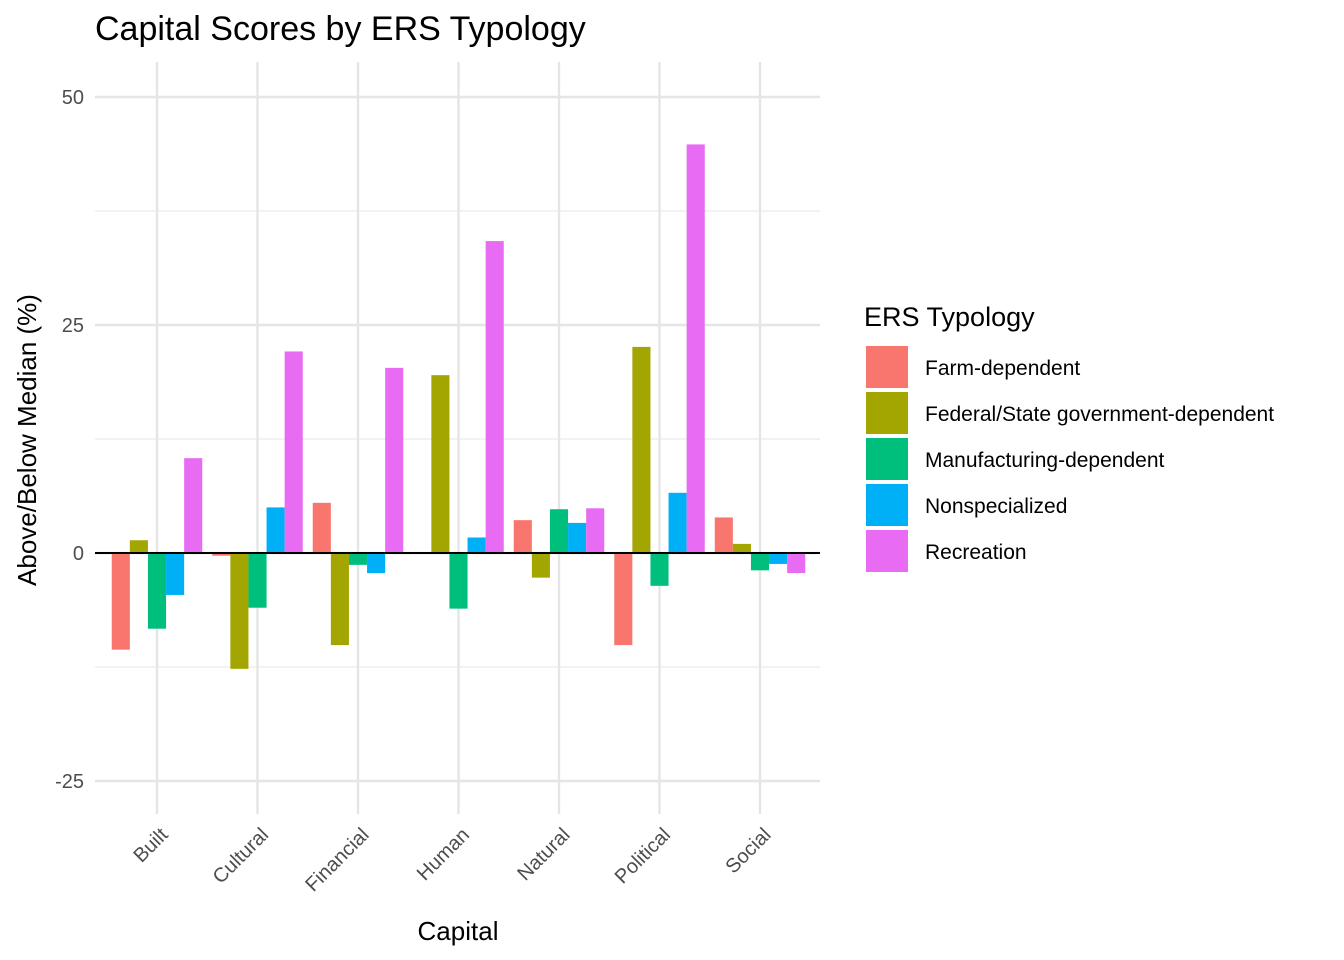  Describe the element at coordinates (69, 782) in the screenshot. I see `y-tick-label: -25` at that location.